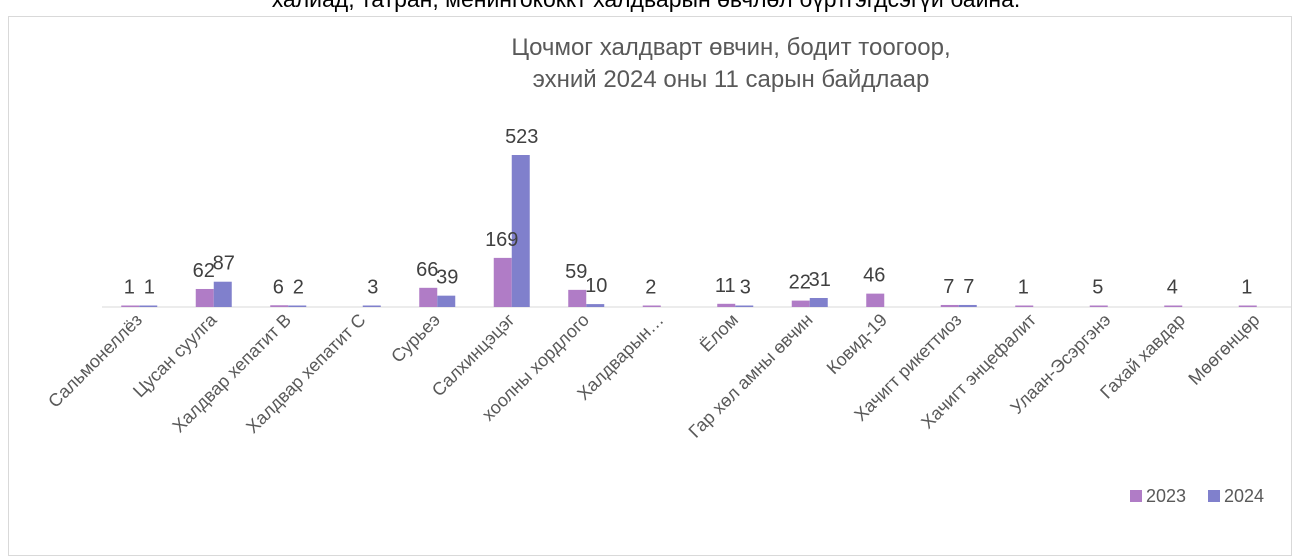  What do you see at coordinates (1246, 288) in the screenshot?
I see `data-label-2023-15: 1` at bounding box center [1246, 288].